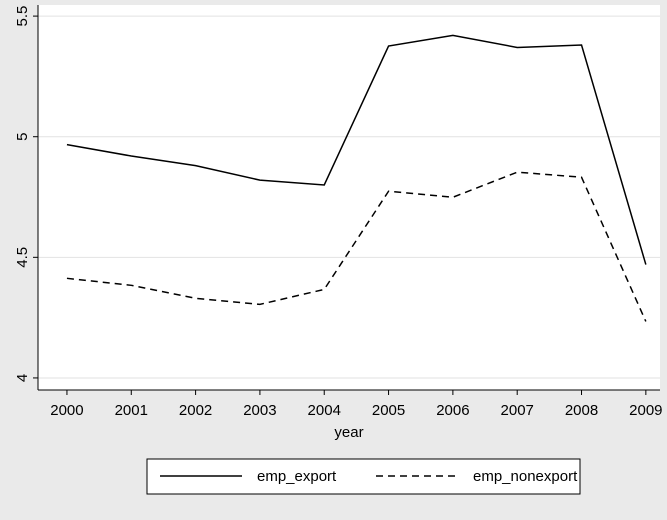 The width and height of the screenshot is (667, 520). I want to click on y-tick-label: 5, so click(22, 137).